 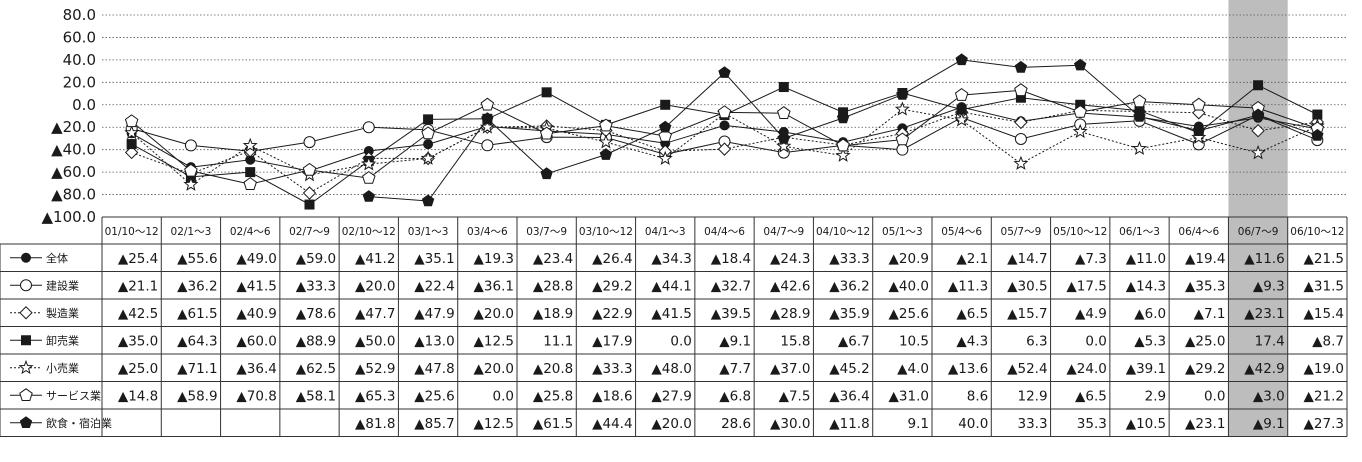 What do you see at coordinates (44, 340) in the screenshot?
I see `legend-item: 卸売業` at bounding box center [44, 340].